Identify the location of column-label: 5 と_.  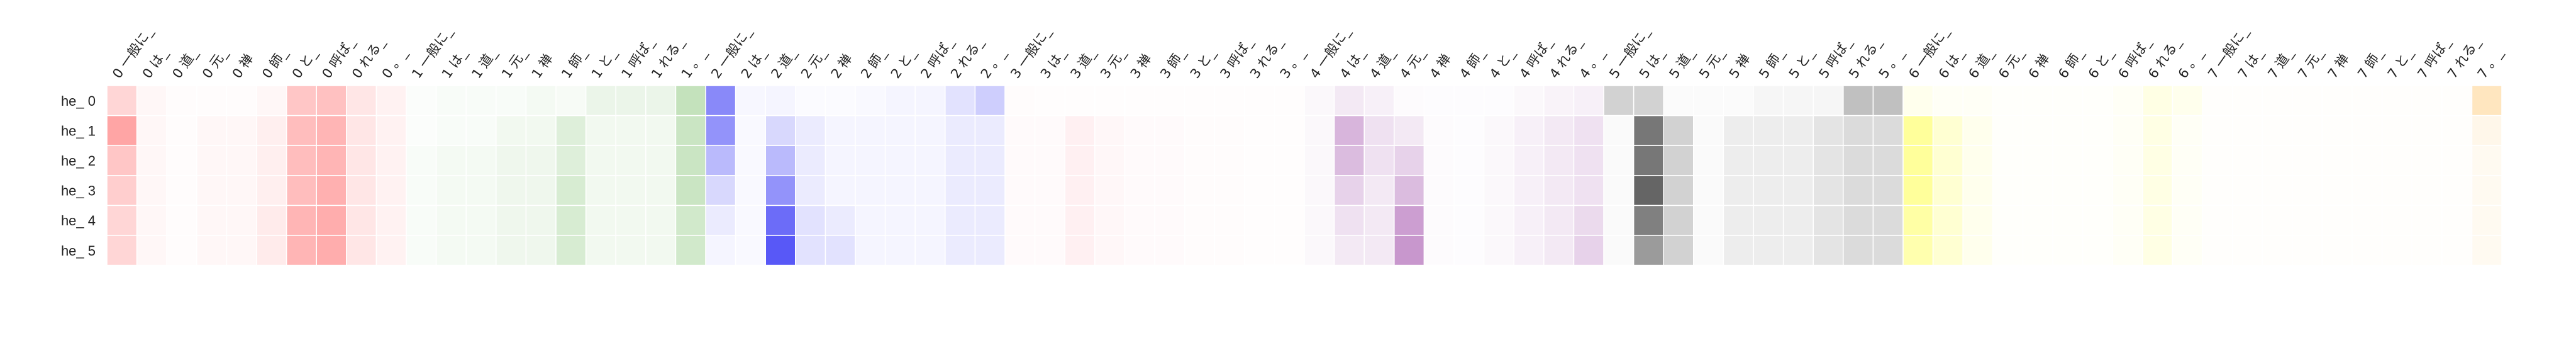
(1802, 63).